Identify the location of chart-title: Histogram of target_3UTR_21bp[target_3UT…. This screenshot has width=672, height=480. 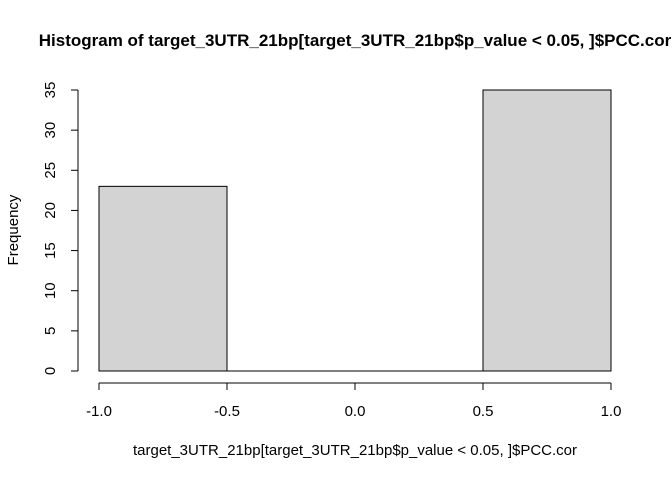
(355, 40).